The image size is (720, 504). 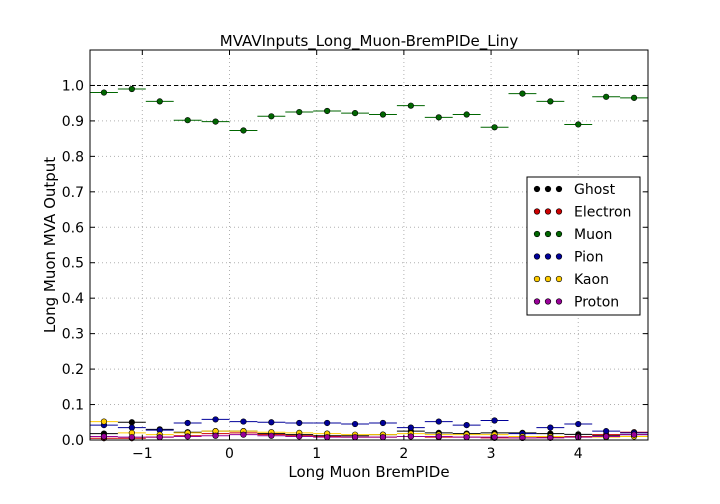 What do you see at coordinates (73, 193) in the screenshot?
I see `y-tick-label: 0.7` at bounding box center [73, 193].